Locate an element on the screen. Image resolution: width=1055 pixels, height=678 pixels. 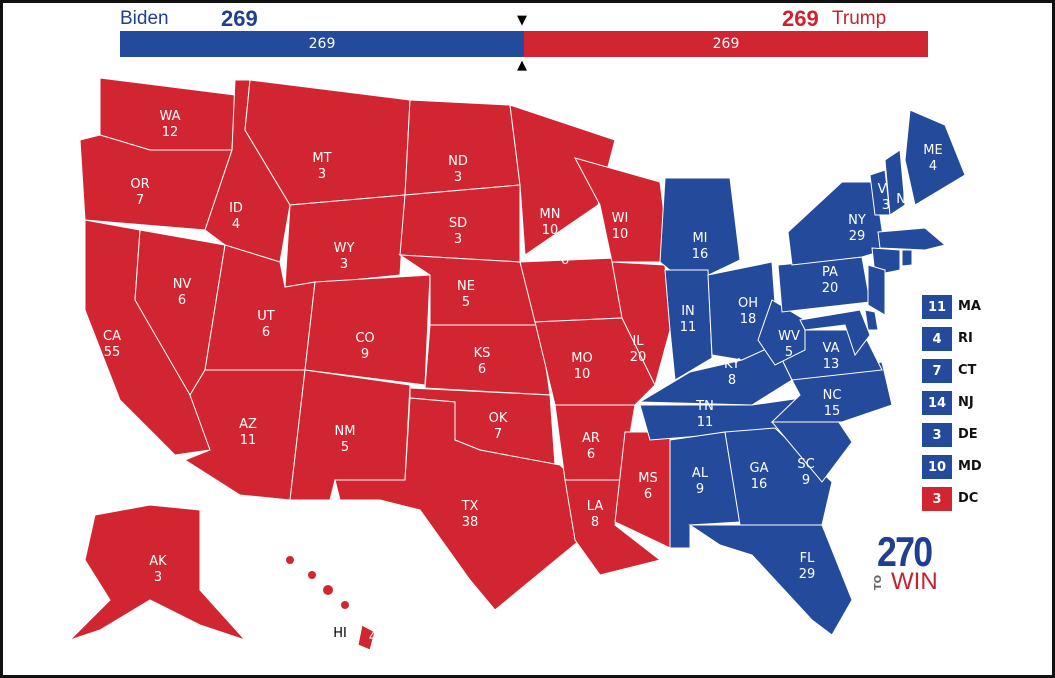
legend-state-label: DE is located at coordinates (968, 434).